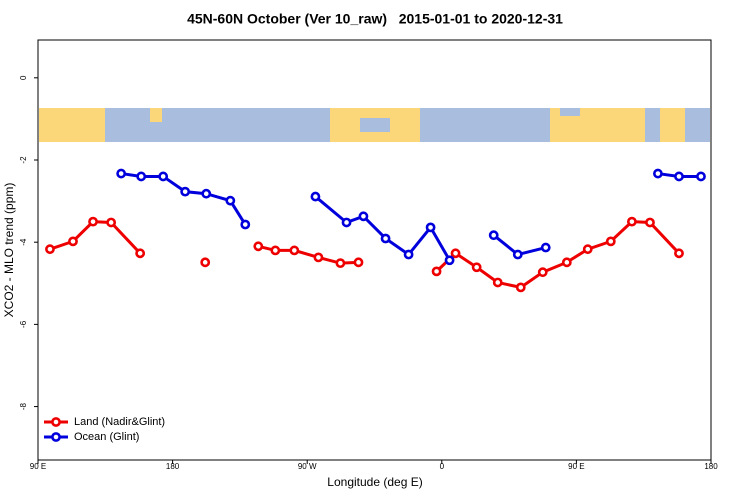 This screenshot has width=750, height=500. What do you see at coordinates (23, 406) in the screenshot?
I see `y-tick-label: -8` at bounding box center [23, 406].